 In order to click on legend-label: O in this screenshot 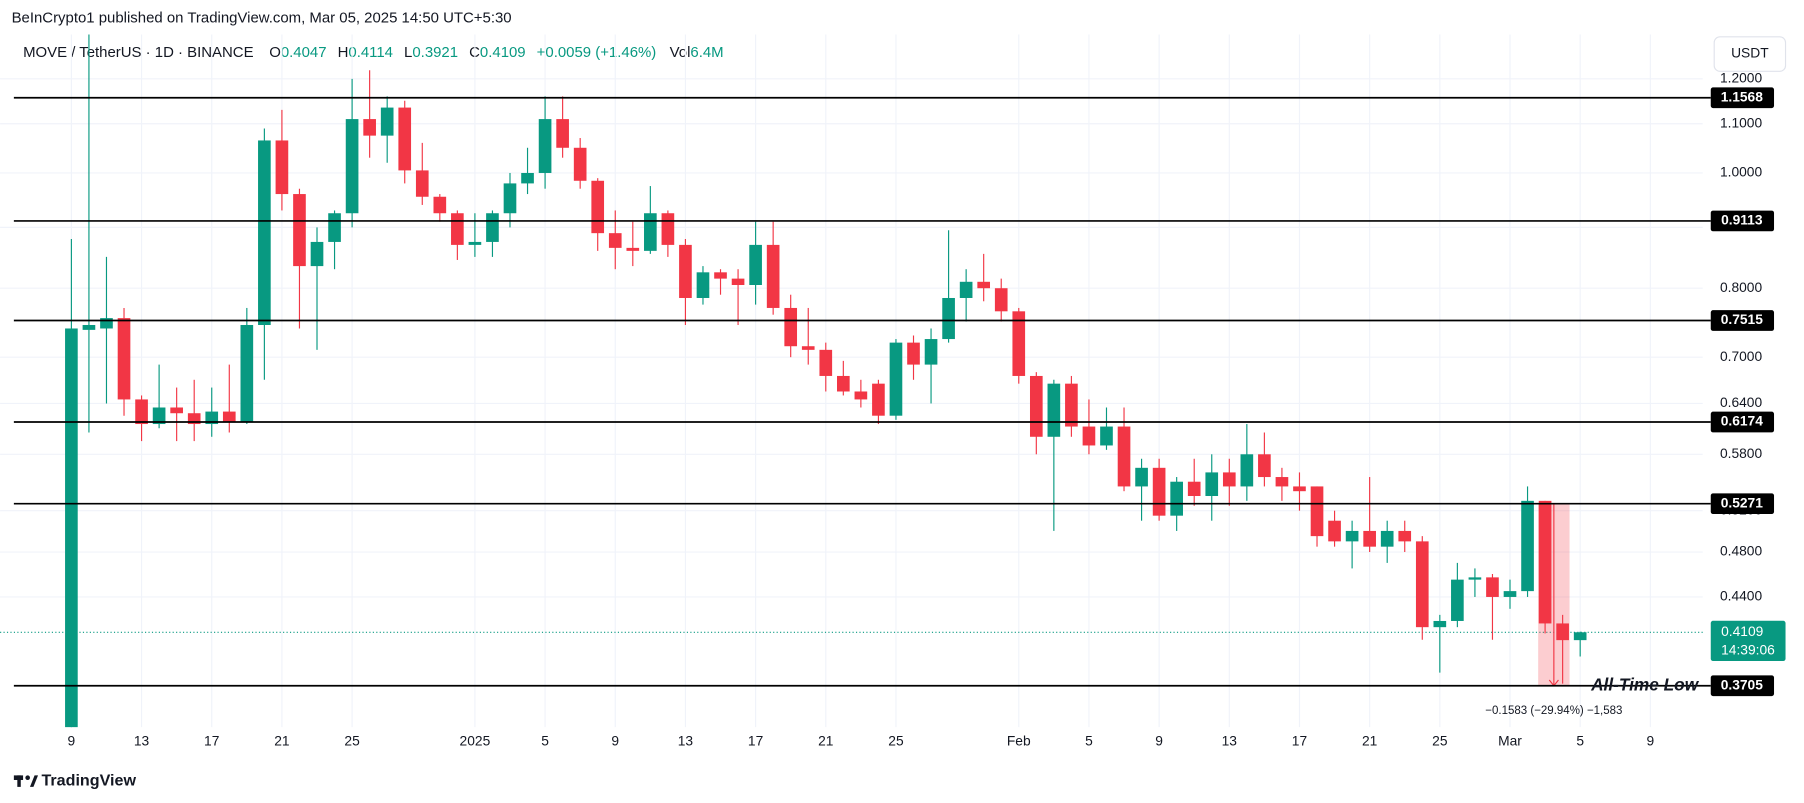, I will do `click(275, 52)`.